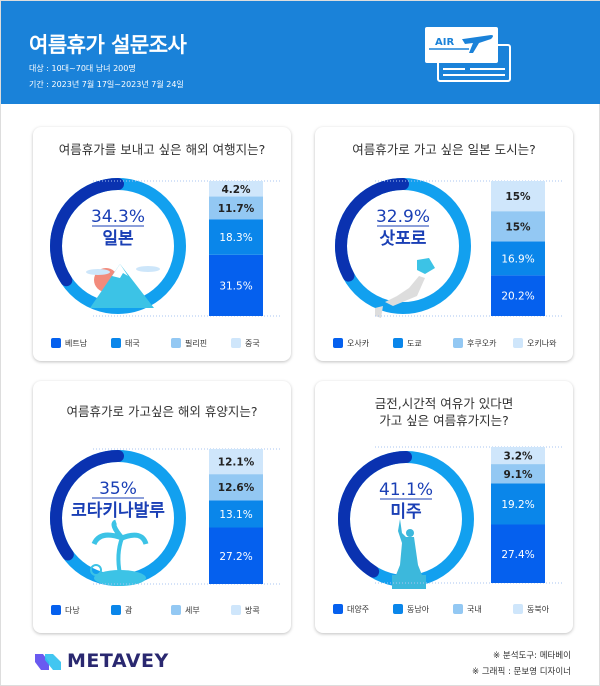 This screenshot has height=686, width=600. Describe the element at coordinates (444, 412) in the screenshot. I see `question-title: 금전,시간적 여유가 있다면 가고 싶은 여름휴가지는?` at that location.